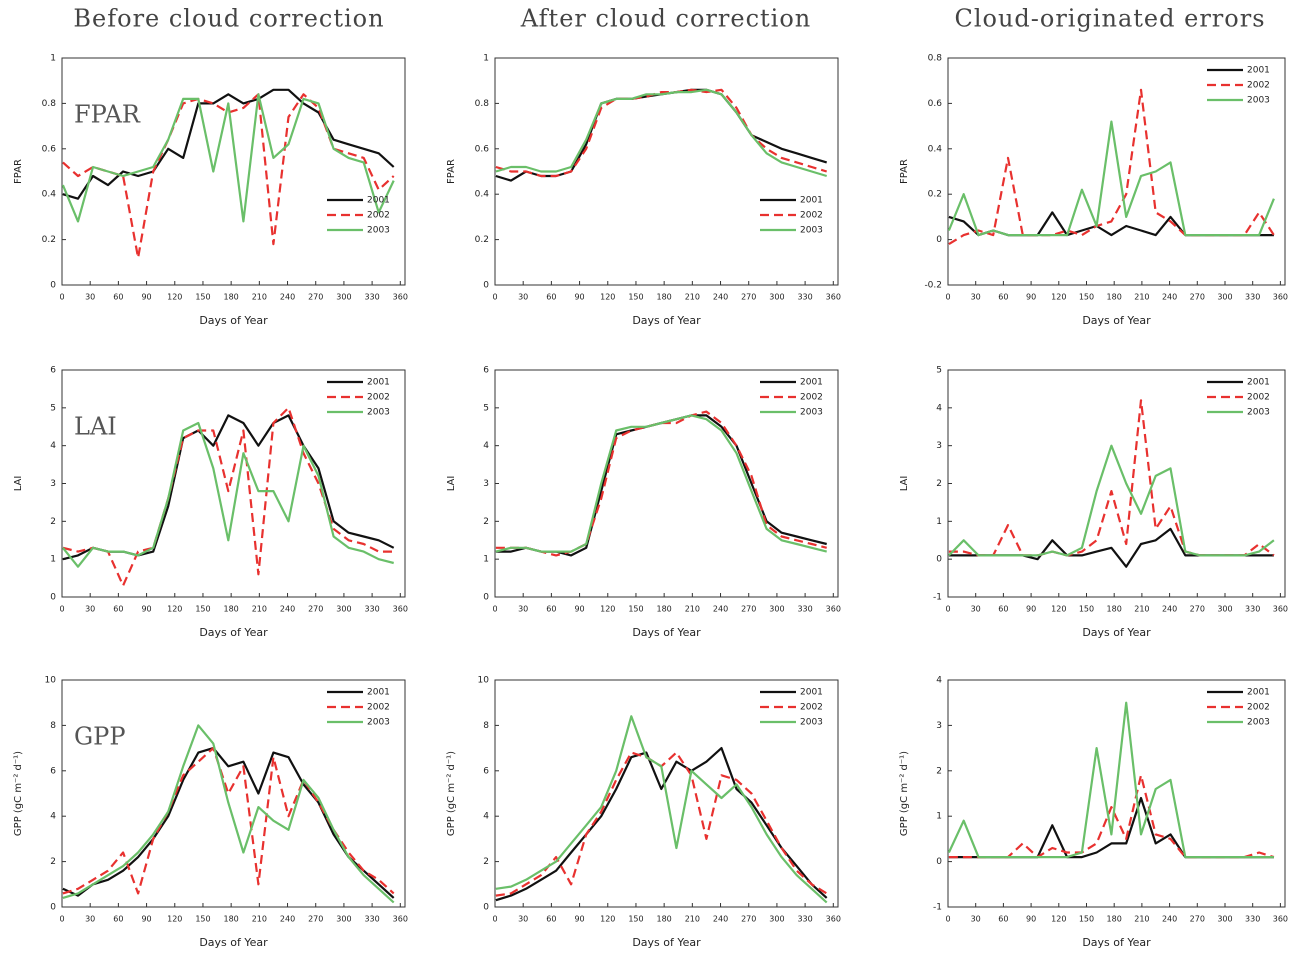  I want to click on y-tick-label: 8, so click(486, 726).